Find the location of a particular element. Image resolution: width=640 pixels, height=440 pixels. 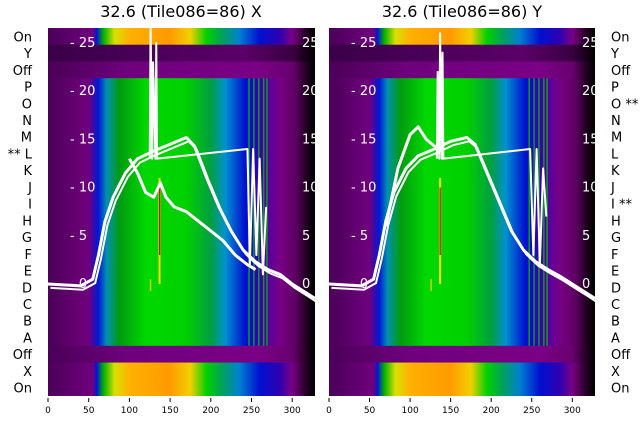

row-label: L is located at coordinates (615, 154).